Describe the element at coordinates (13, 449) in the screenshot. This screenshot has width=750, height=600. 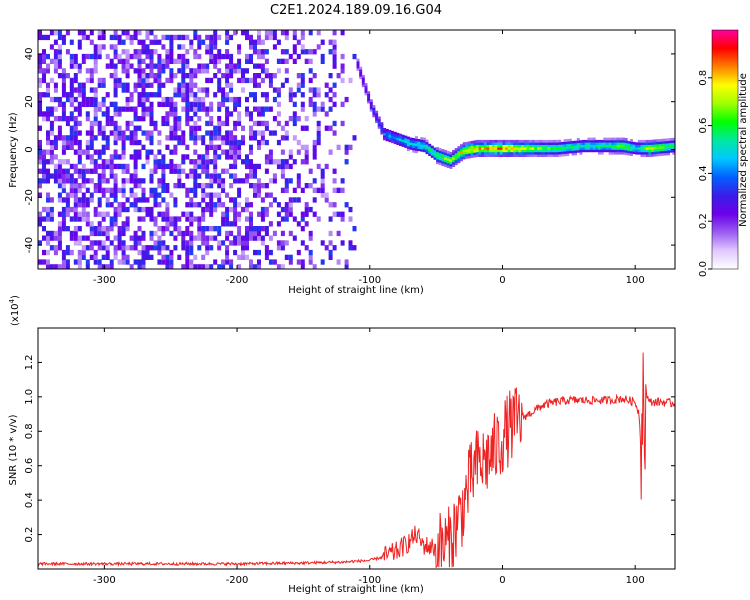
I see `snr-y-label: SNR (10 * v/v)` at that location.